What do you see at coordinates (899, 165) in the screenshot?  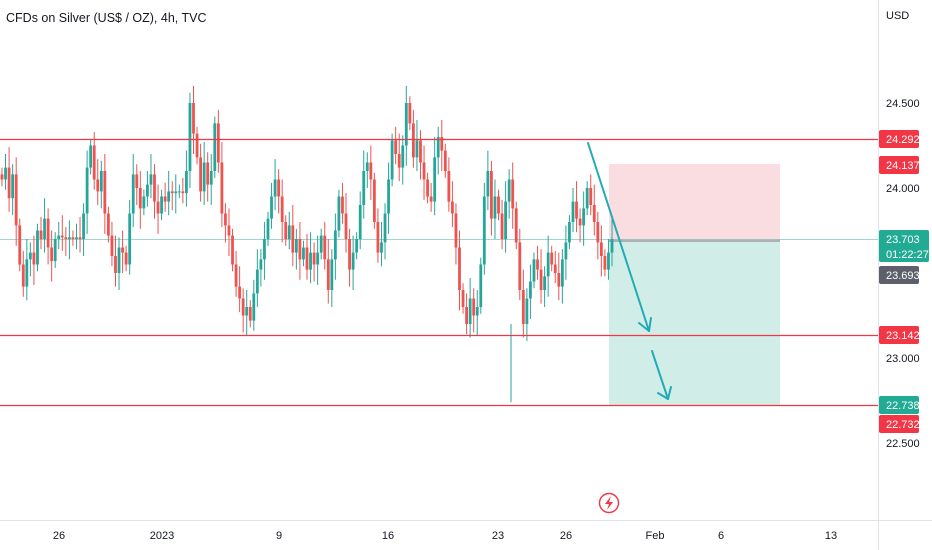 I see `badge-stop-loss: 24.137` at bounding box center [899, 165].